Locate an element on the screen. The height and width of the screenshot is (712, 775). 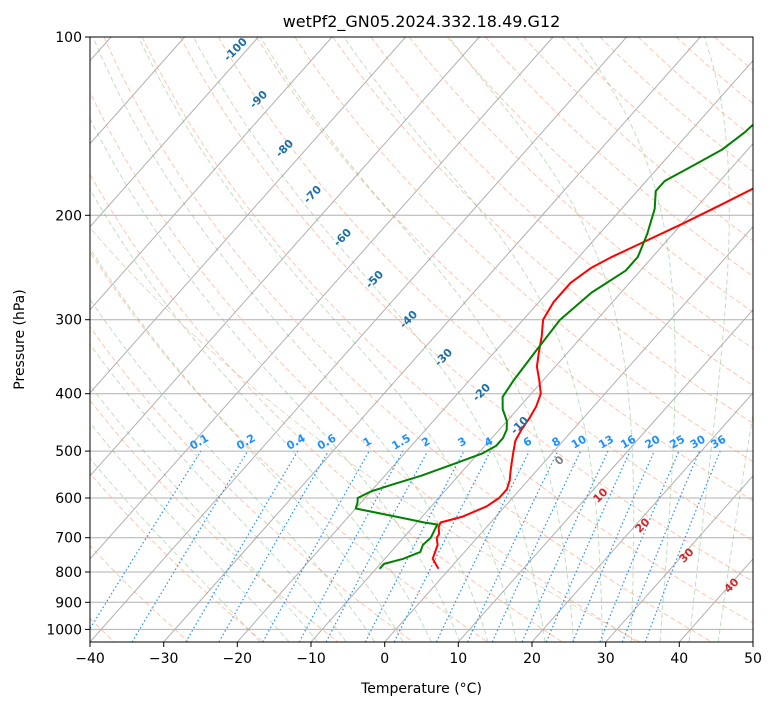
x-tick-label: 30 is located at coordinates (606, 659).